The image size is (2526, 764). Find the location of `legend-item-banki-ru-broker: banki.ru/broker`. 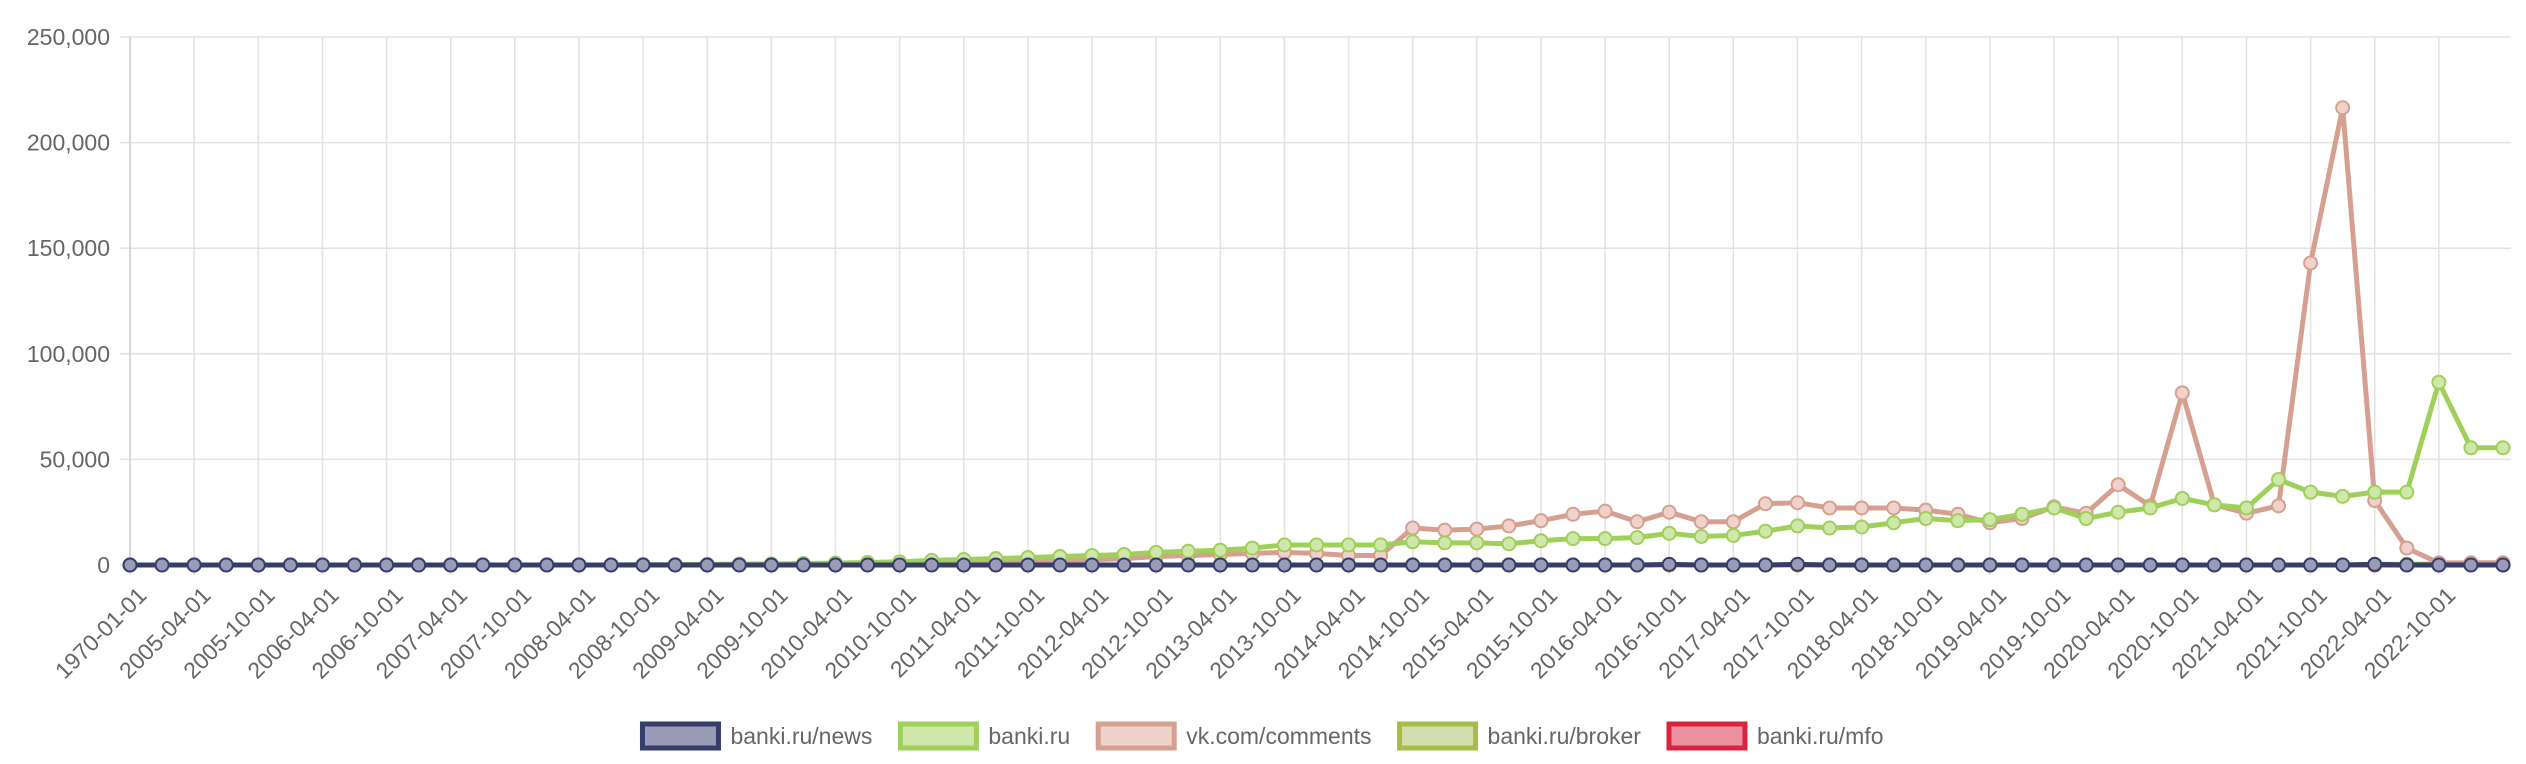

legend-item-banki-ru-broker: banki.ru/broker is located at coordinates (1521, 736).